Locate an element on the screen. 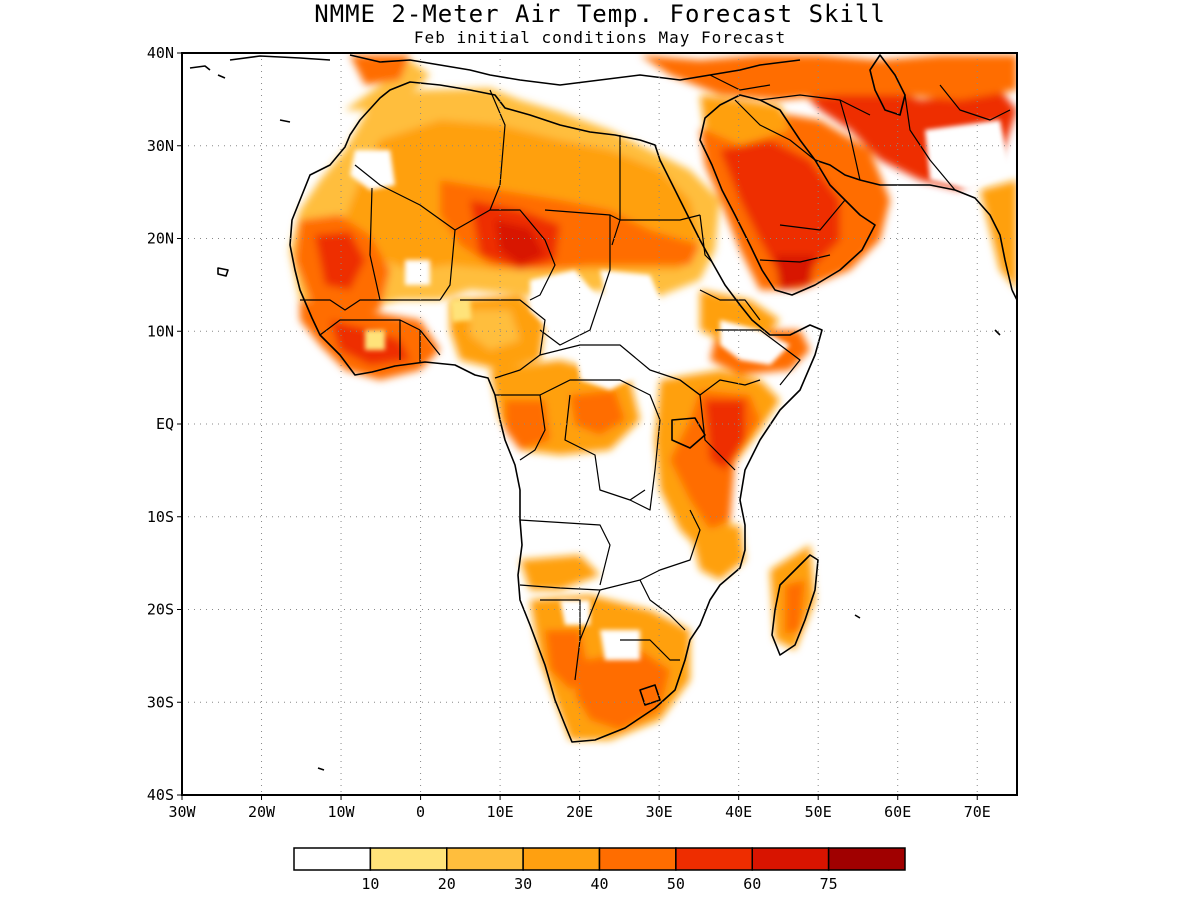 The height and width of the screenshot is (900, 1200). longitude-labels: 30W 20W 10W 0 10E 20E 30E 40E 50E 60E 70E is located at coordinates (579, 808).